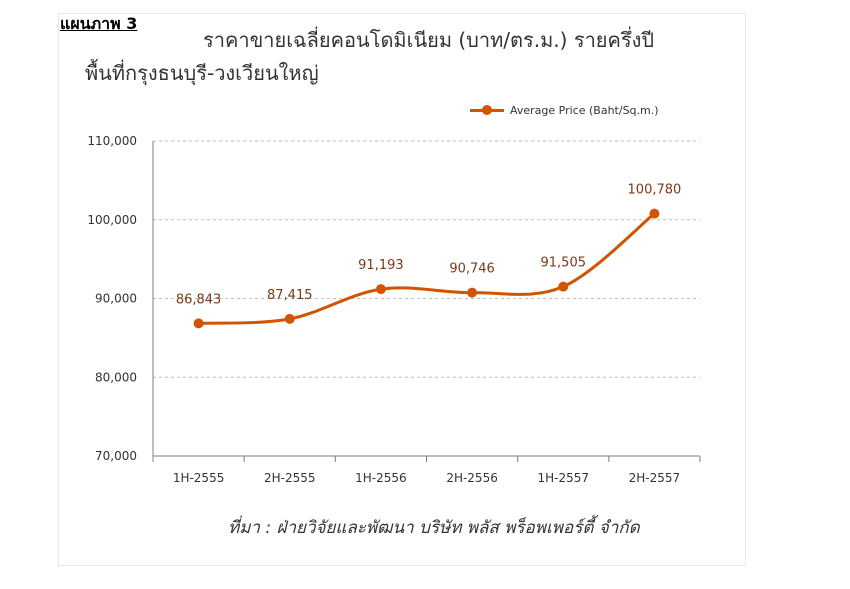 The height and width of the screenshot is (589, 850). Describe the element at coordinates (199, 299) in the screenshot. I see `data-label: 86,843` at that location.